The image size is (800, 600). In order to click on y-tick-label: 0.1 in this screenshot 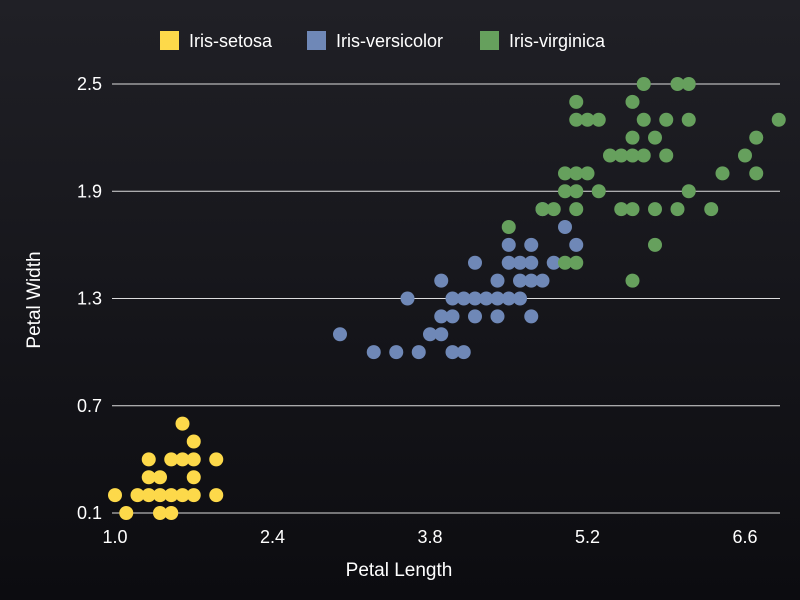, I will do `click(89, 513)`.